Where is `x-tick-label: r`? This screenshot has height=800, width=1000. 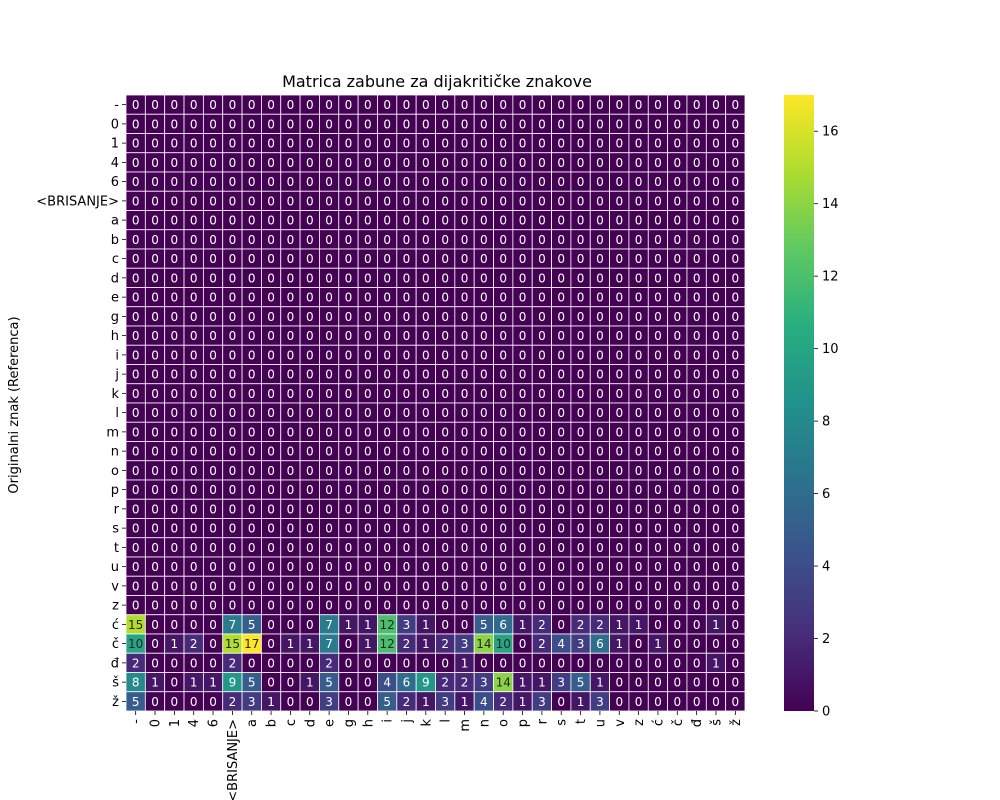
x-tick-label: r is located at coordinates (542, 721).